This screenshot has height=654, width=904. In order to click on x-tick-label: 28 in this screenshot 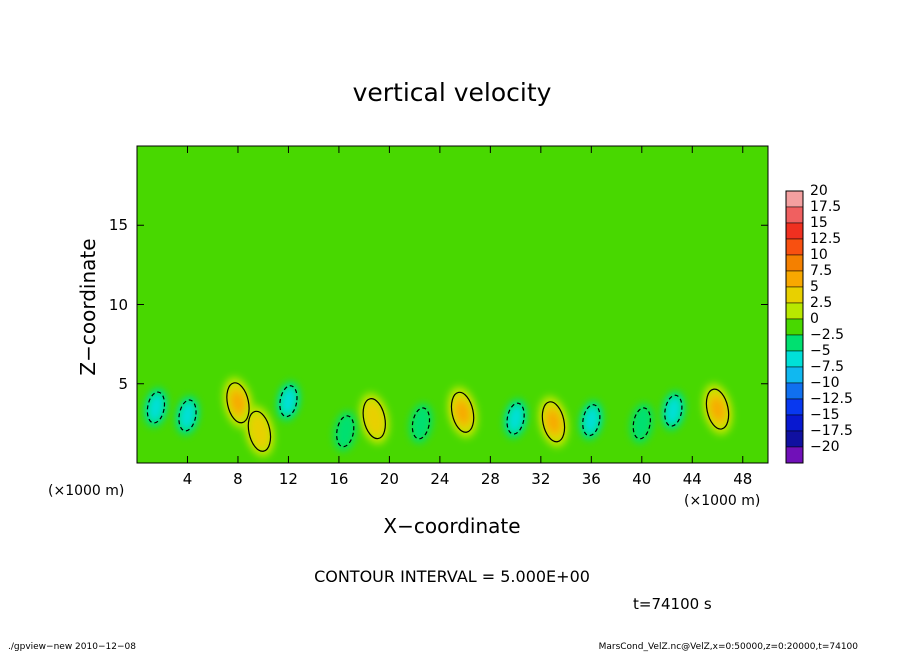, I will do `click(490, 479)`.